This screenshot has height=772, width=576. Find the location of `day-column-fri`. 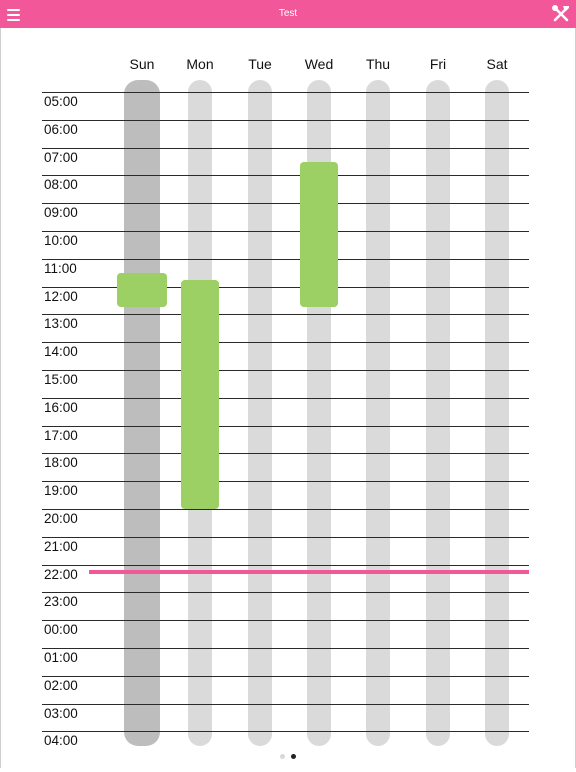

day-column-fri is located at coordinates (438, 413).